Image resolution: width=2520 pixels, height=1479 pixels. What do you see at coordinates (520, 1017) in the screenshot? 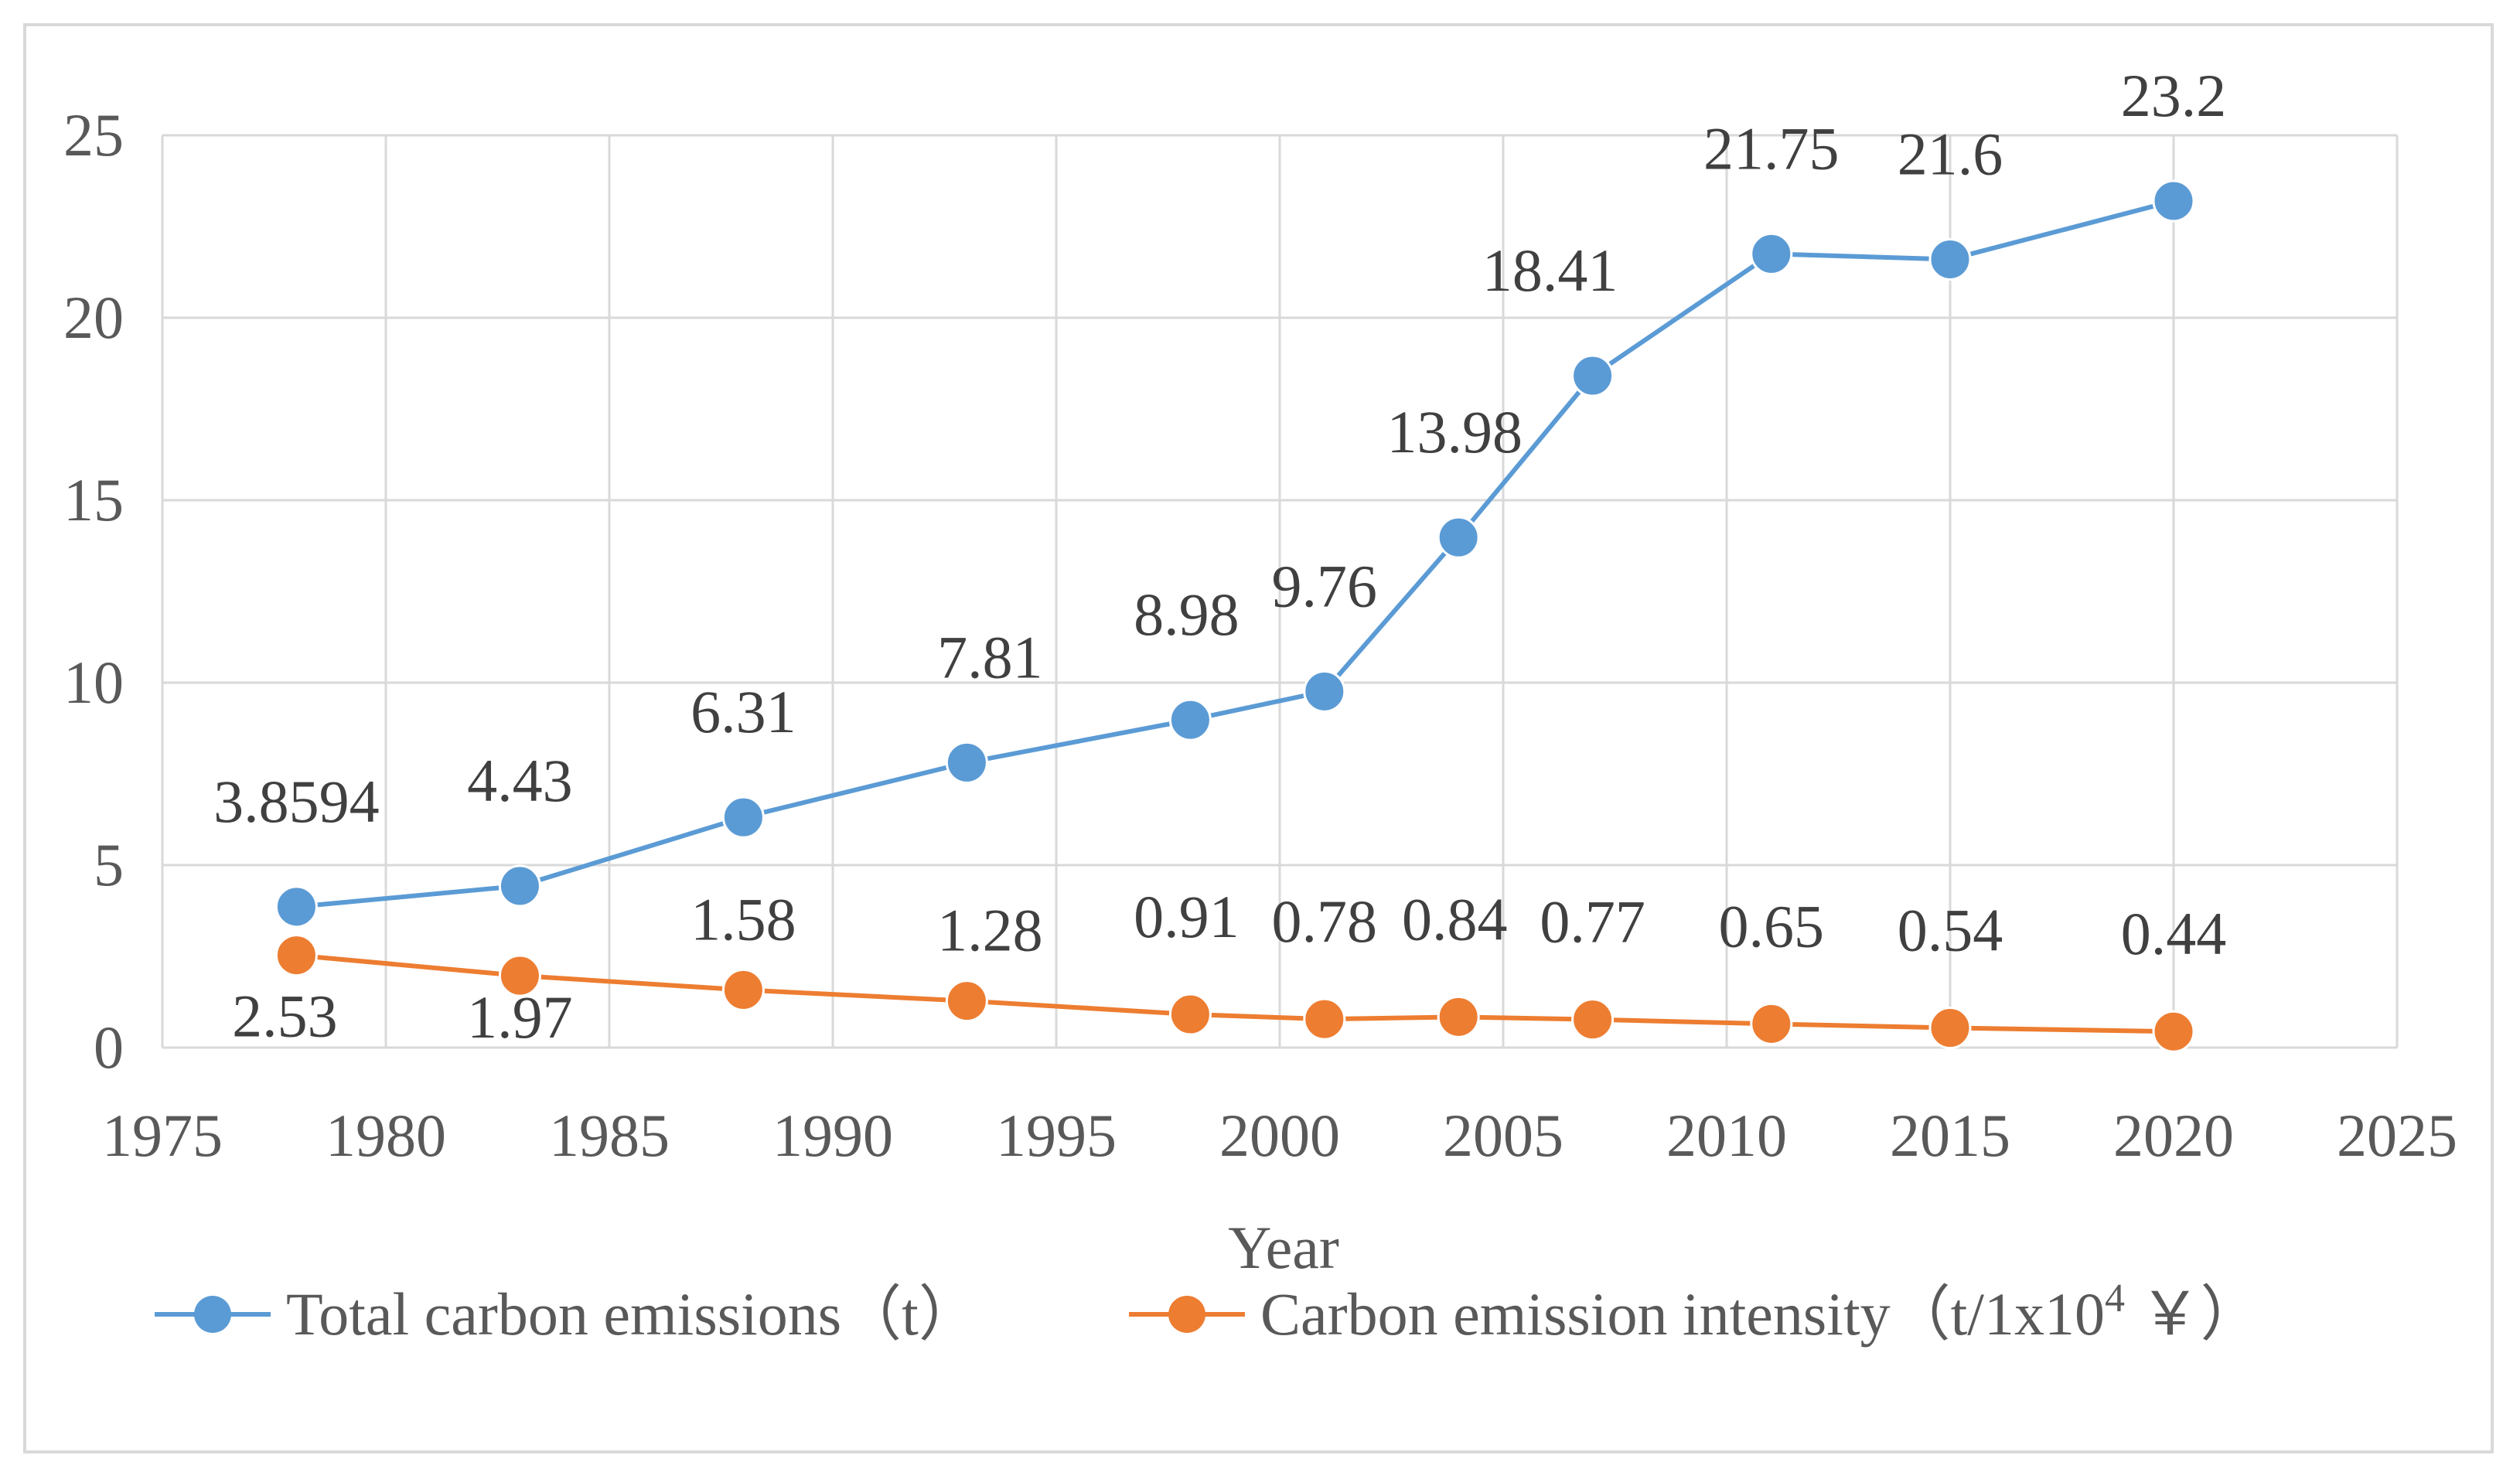
I see `series-1-data-label: 1.97` at bounding box center [520, 1017].